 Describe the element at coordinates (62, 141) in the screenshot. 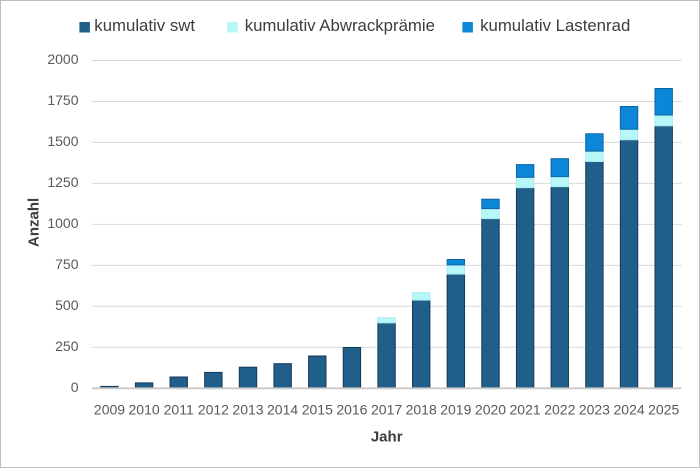

I see `svg-text: 1500` at that location.